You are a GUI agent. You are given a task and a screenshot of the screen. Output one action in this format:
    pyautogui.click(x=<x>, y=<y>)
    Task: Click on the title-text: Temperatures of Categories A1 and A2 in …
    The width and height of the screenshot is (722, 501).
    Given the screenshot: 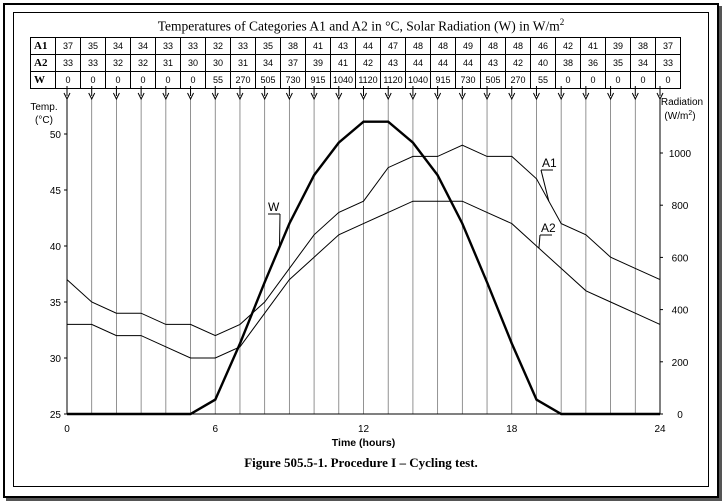 What is the action you would take?
    pyautogui.click(x=358, y=26)
    